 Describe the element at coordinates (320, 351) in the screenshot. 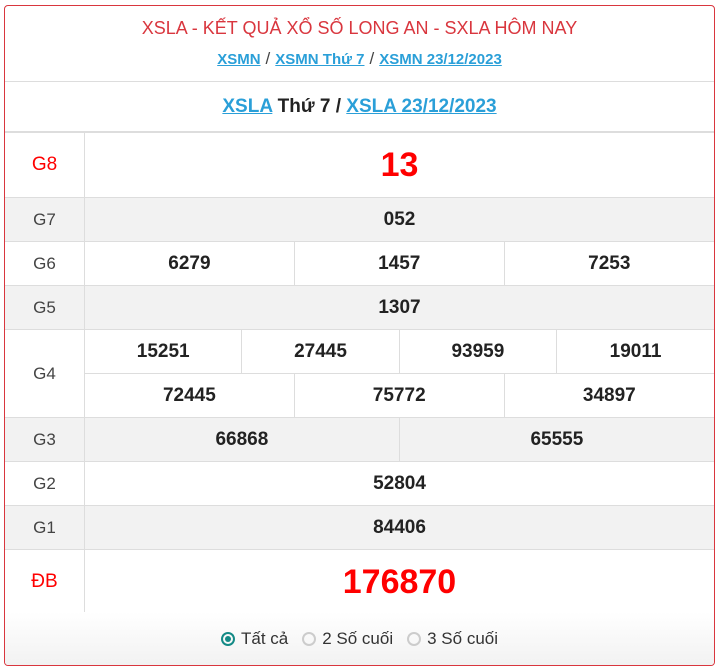

I see `prize-number: 27445` at that location.